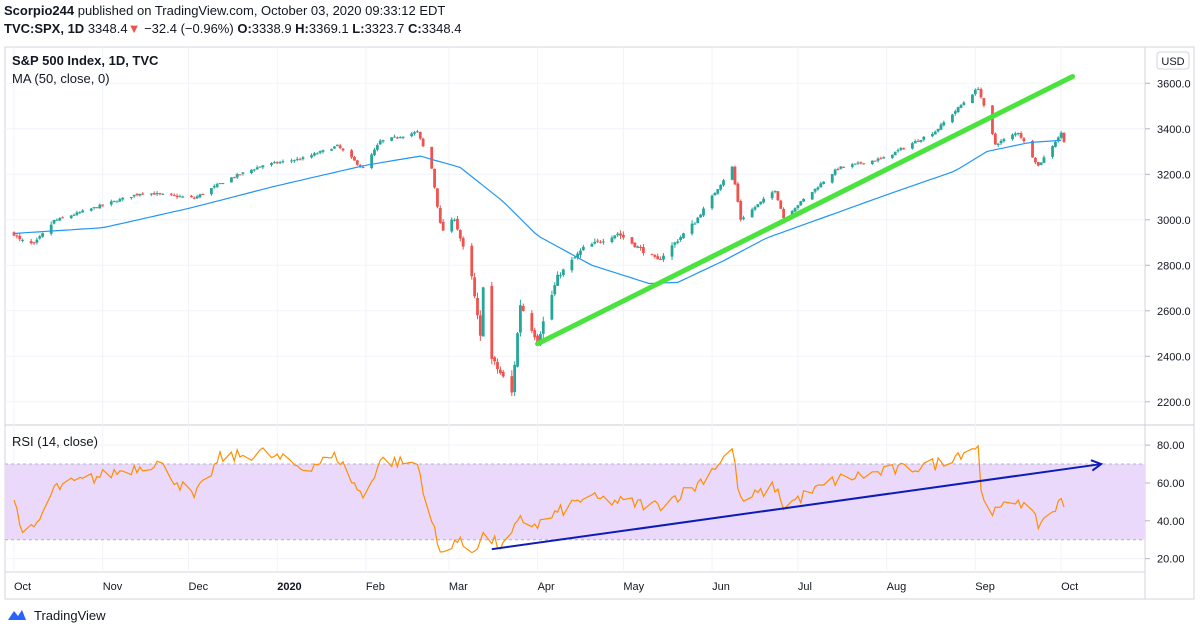 This screenshot has height=630, width=1201. What do you see at coordinates (113, 587) in the screenshot?
I see `time-tick-label: Nov` at bounding box center [113, 587].